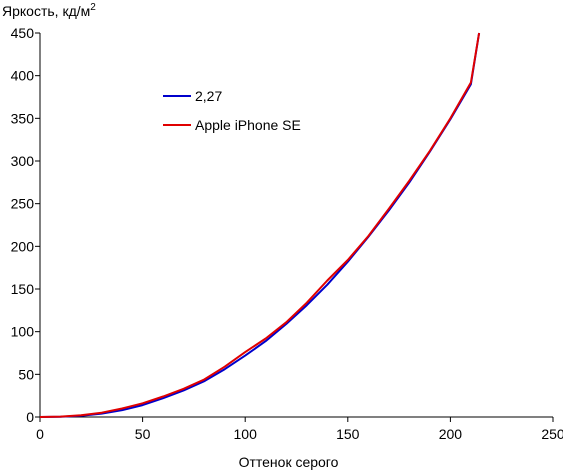  What do you see at coordinates (289, 462) in the screenshot?
I see `x-axis-title: Оттенок серого` at bounding box center [289, 462].